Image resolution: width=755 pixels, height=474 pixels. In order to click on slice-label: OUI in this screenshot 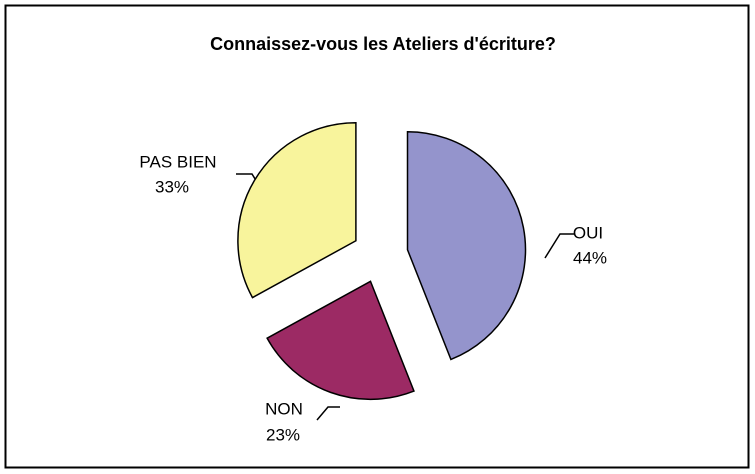, I will do `click(588, 232)`.